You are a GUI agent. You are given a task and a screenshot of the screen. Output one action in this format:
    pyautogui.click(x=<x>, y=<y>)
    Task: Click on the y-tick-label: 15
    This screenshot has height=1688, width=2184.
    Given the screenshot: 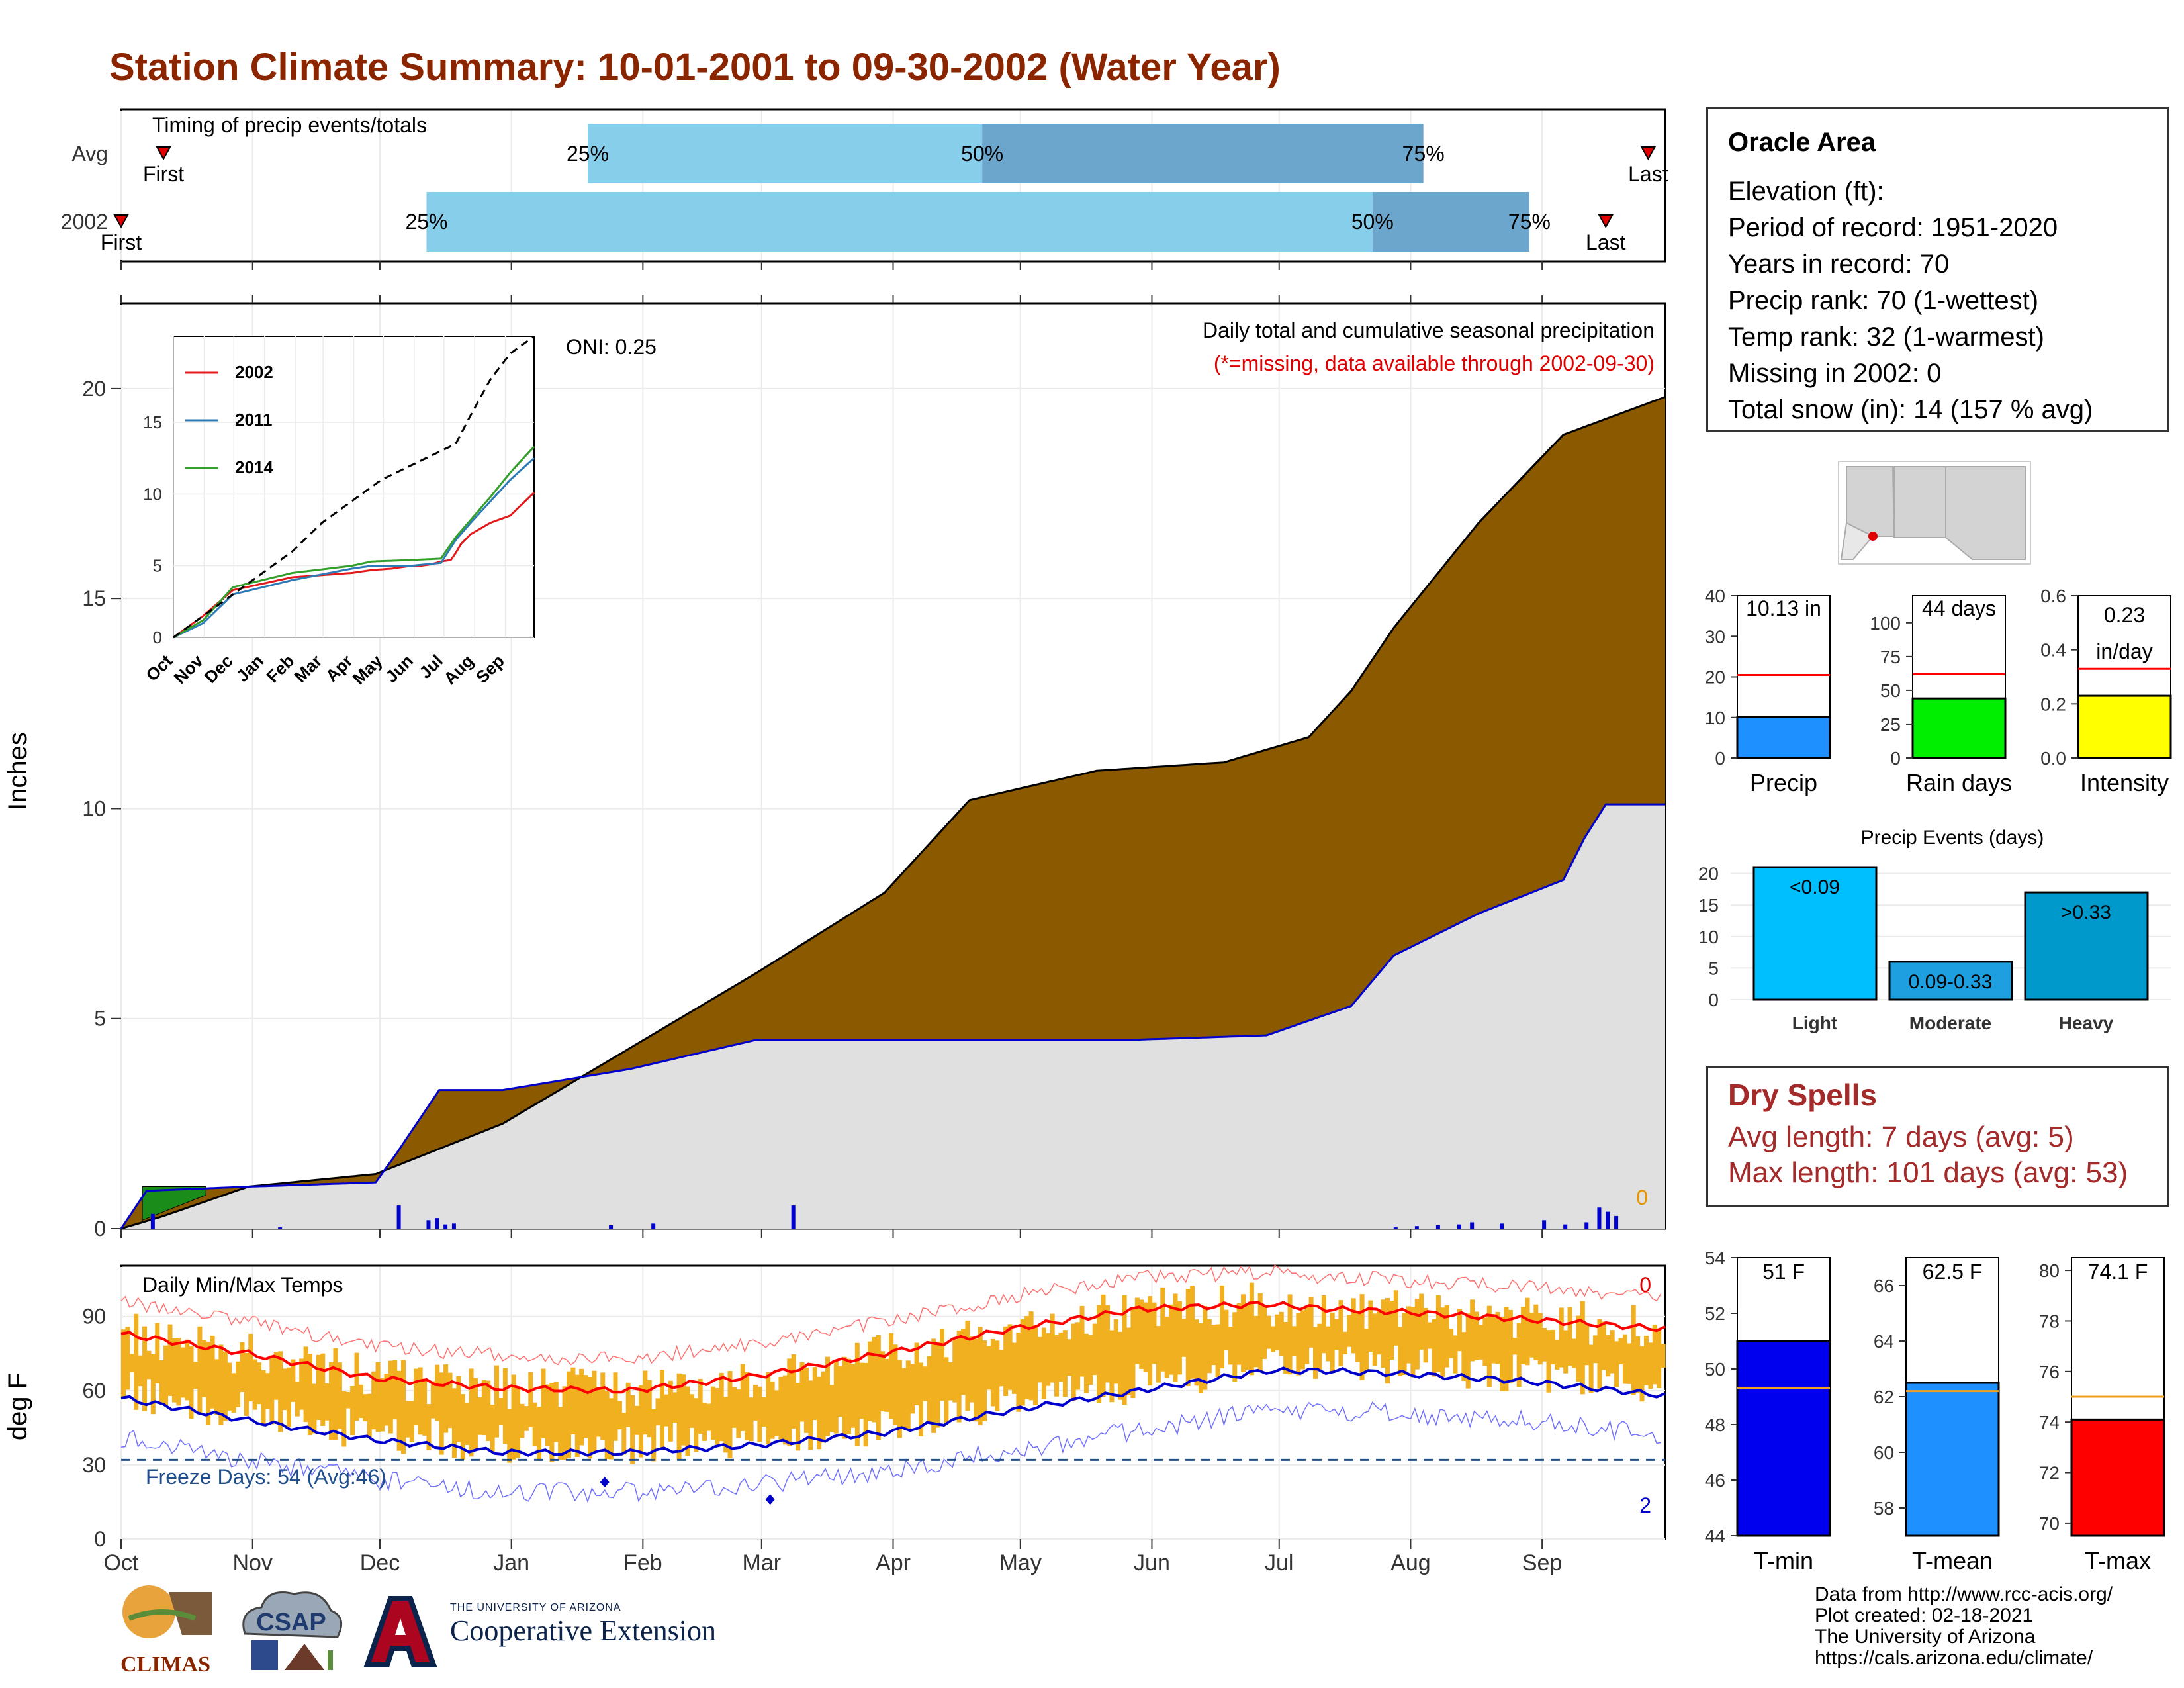 What is the action you would take?
    pyautogui.click(x=94, y=598)
    